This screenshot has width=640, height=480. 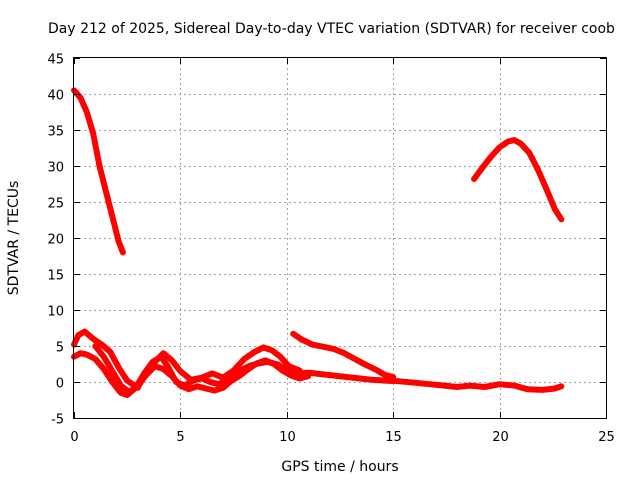 What do you see at coordinates (287, 437) in the screenshot?
I see `x-tick-label: 10` at bounding box center [287, 437].